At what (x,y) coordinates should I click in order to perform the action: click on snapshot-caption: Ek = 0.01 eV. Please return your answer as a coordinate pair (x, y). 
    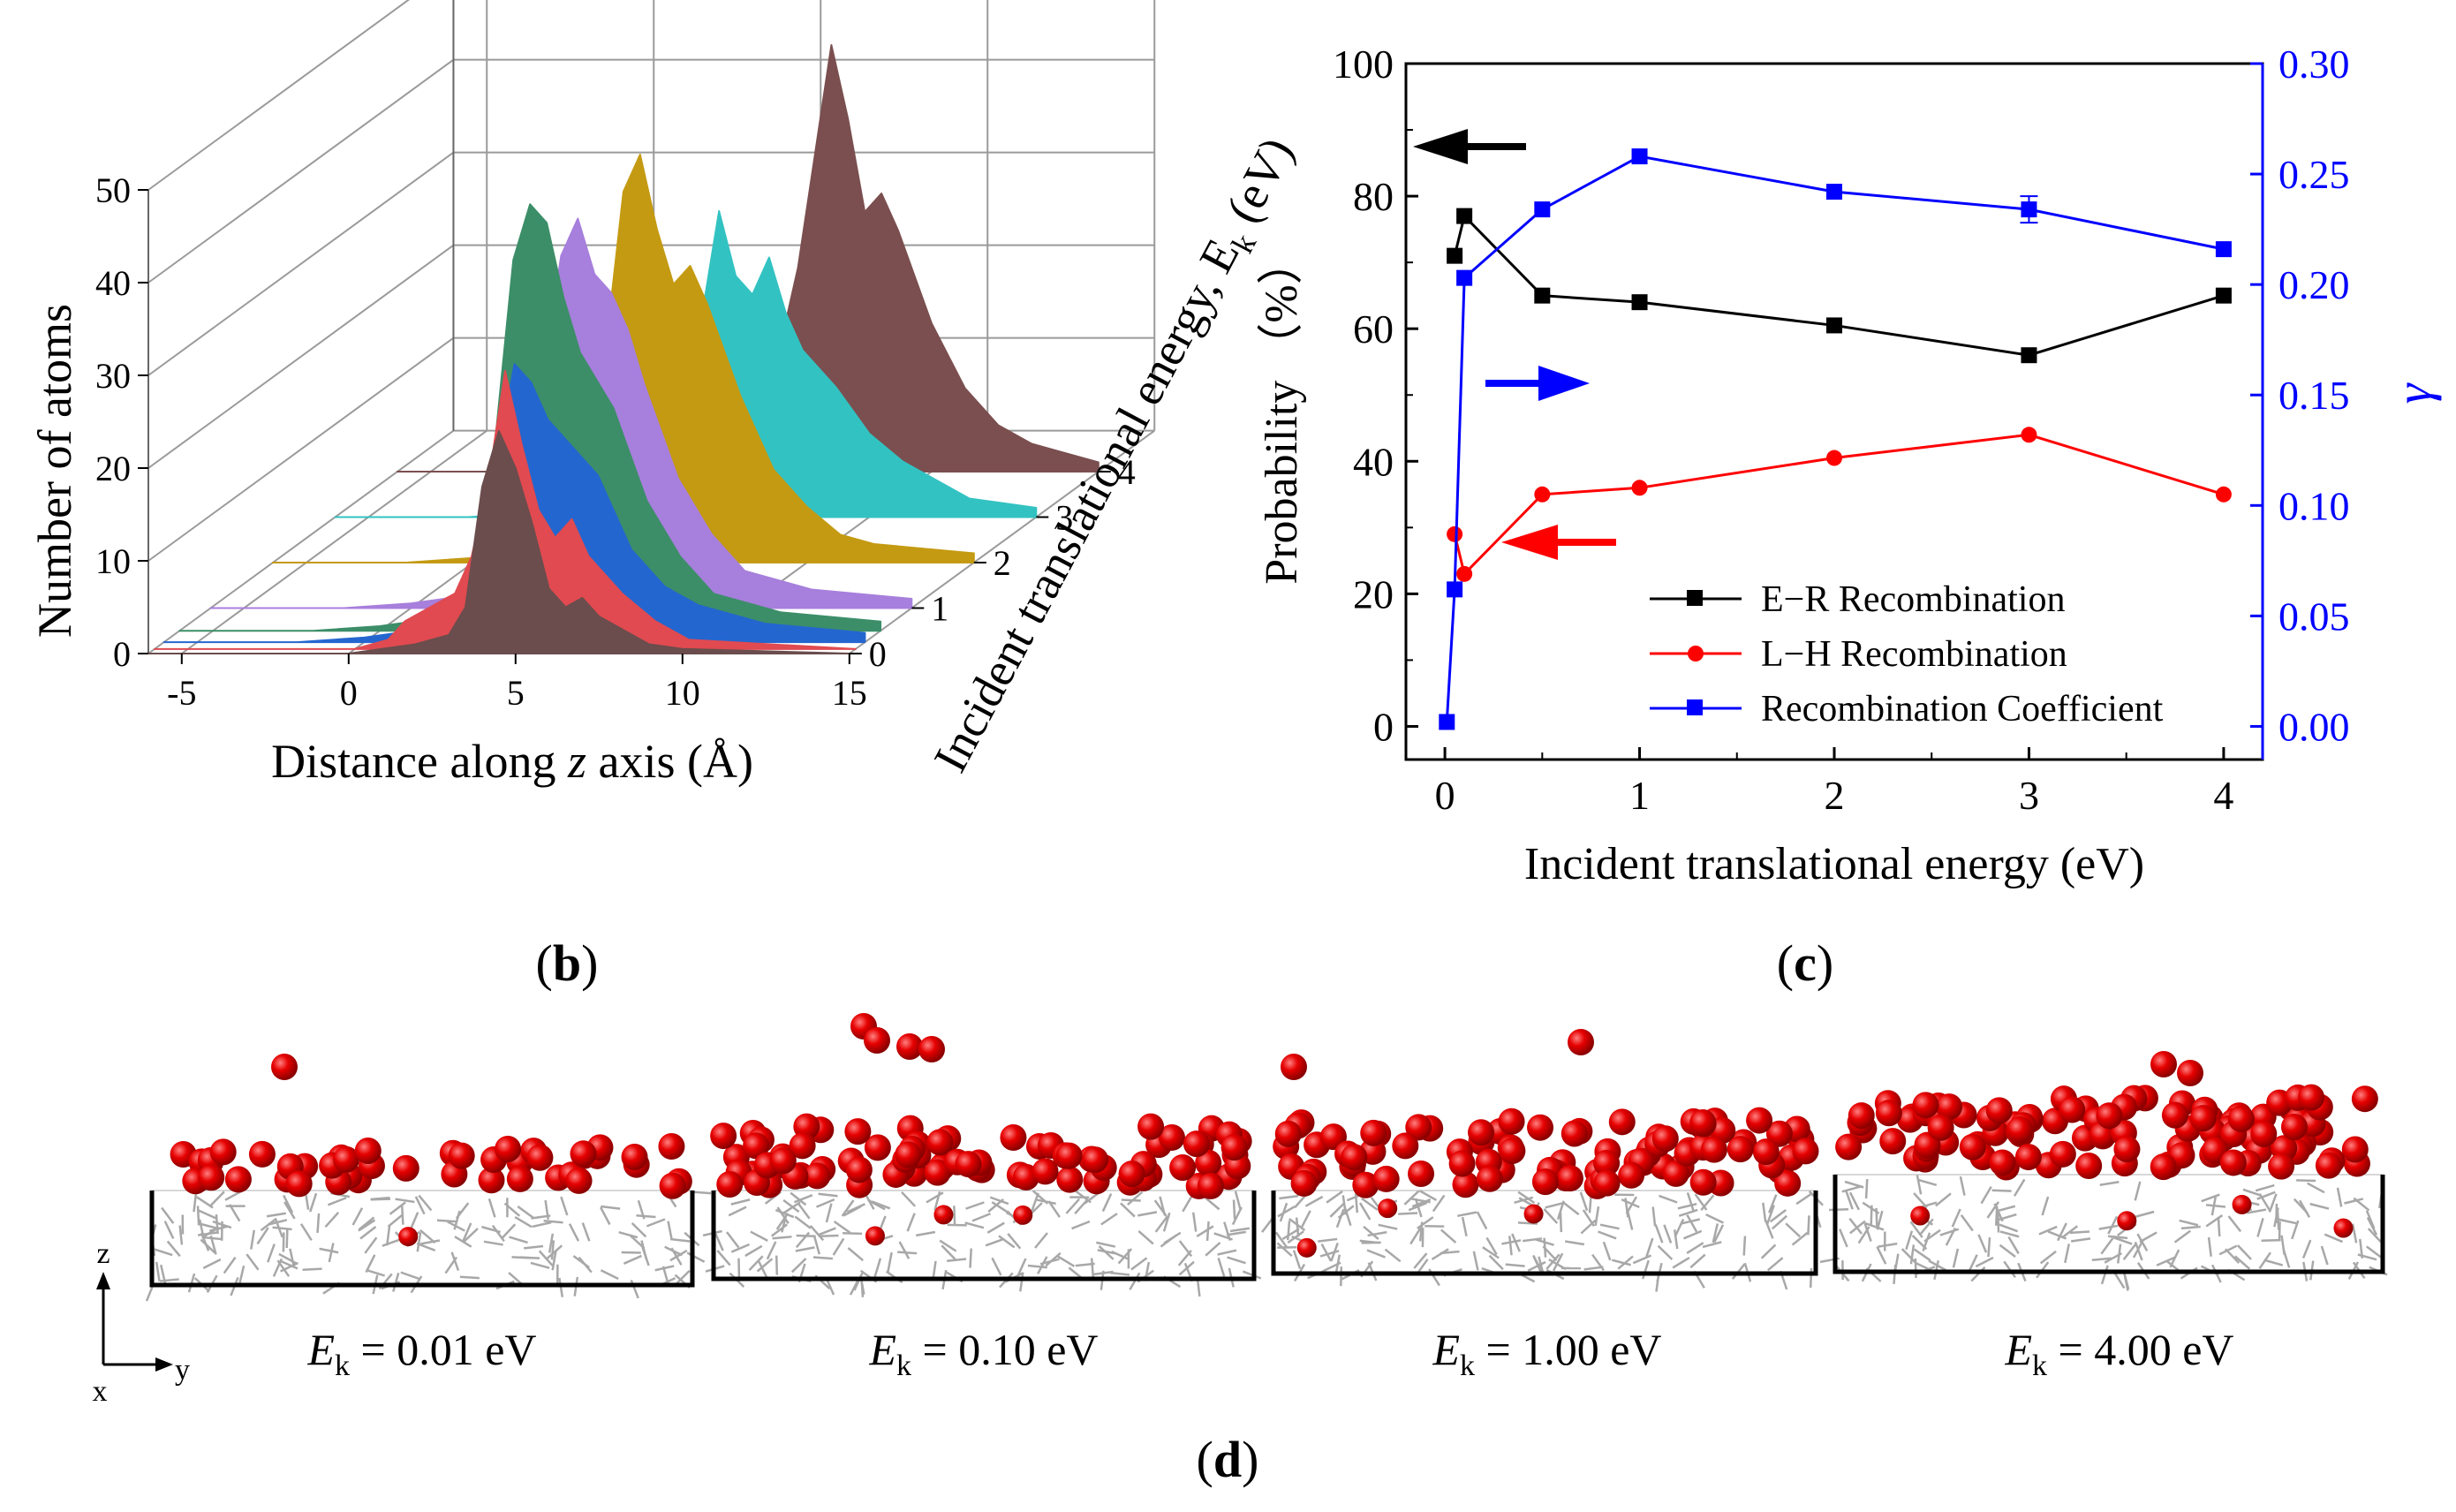
    Looking at the image, I should click on (421, 1353).